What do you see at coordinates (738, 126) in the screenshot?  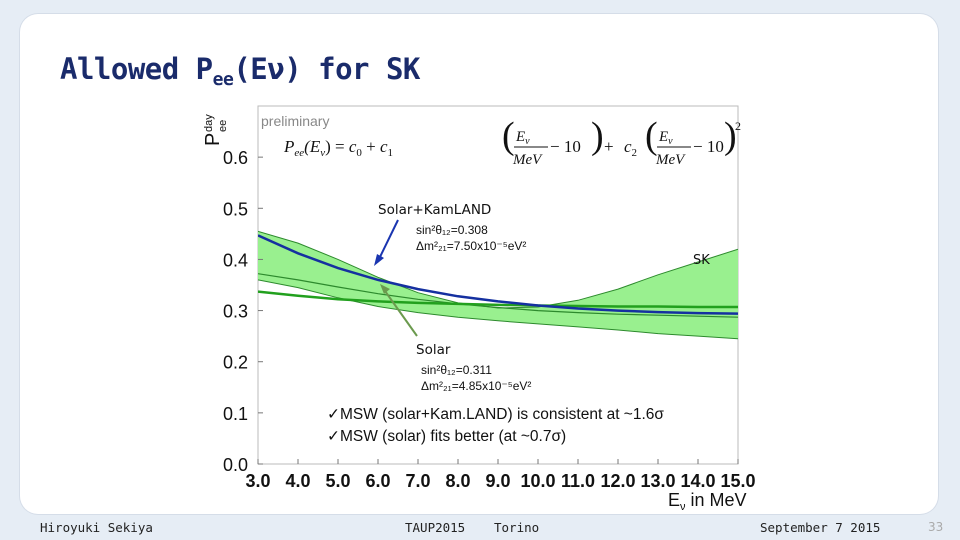 I see `formula-square: 2` at bounding box center [738, 126].